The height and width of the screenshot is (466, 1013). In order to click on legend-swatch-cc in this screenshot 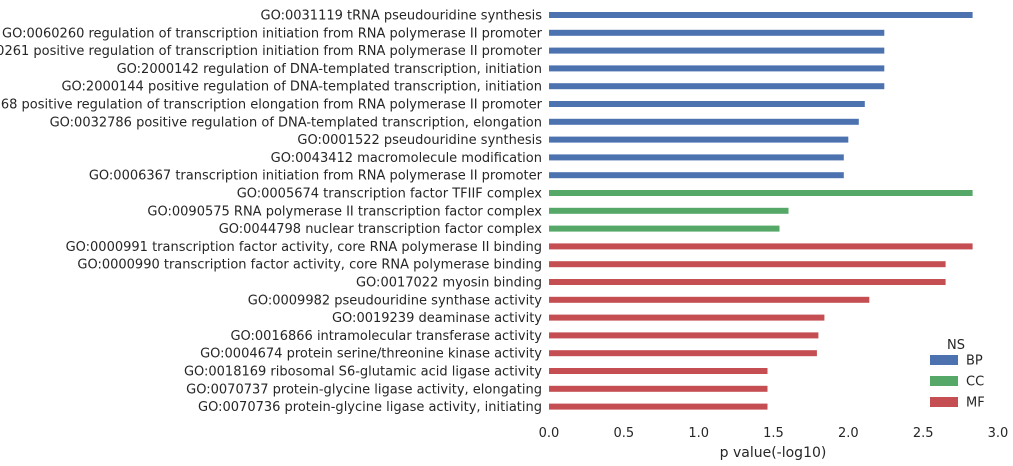, I will do `click(944, 381)`.